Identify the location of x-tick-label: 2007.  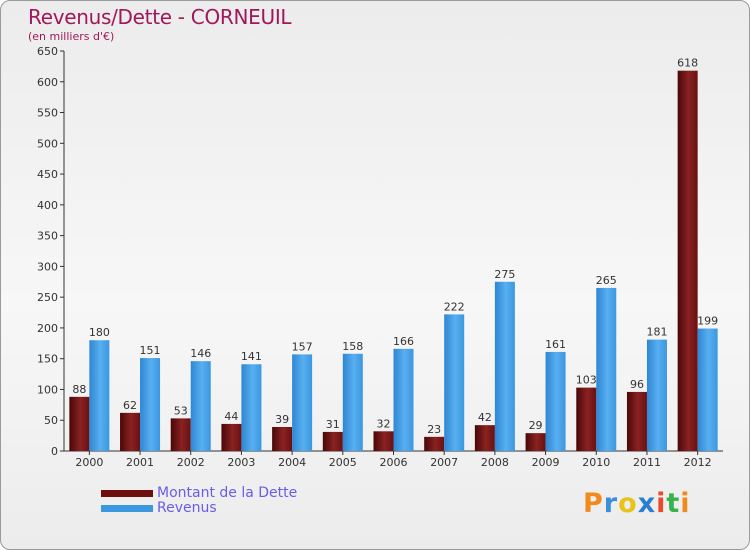
(444, 462).